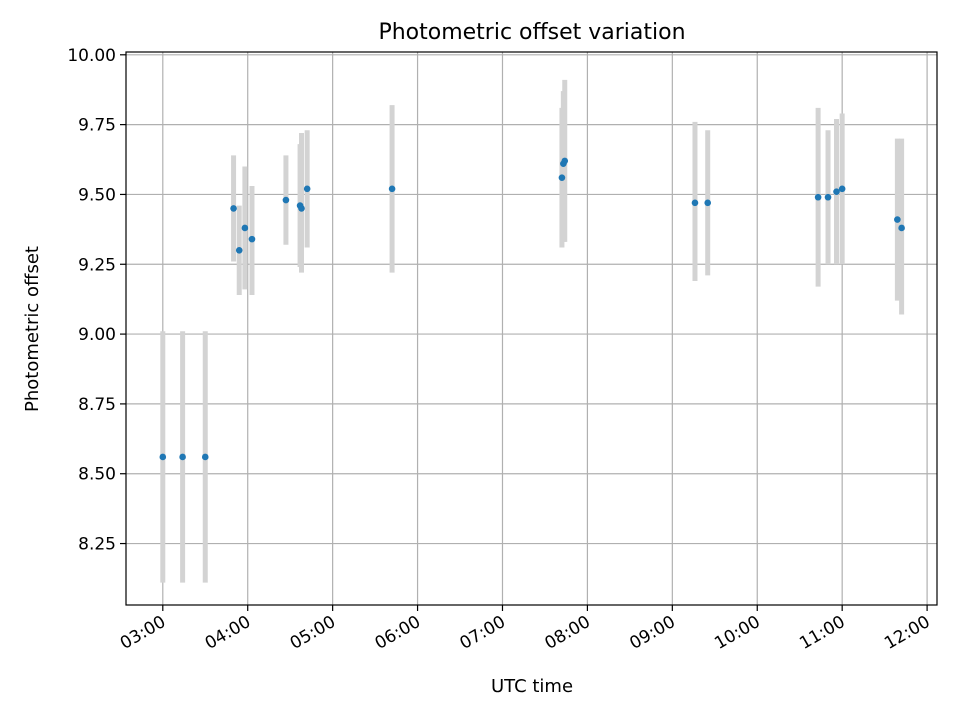  Describe the element at coordinates (532, 686) in the screenshot. I see `x-axis-label: UTC time` at that location.